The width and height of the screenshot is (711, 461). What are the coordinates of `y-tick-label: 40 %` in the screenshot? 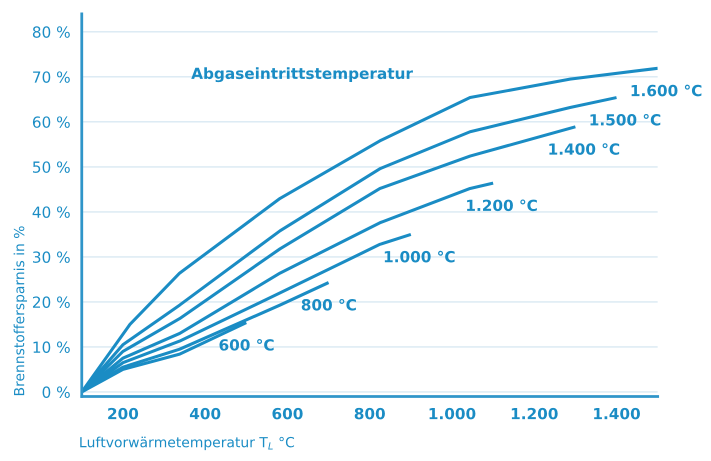 It's located at (51, 212).